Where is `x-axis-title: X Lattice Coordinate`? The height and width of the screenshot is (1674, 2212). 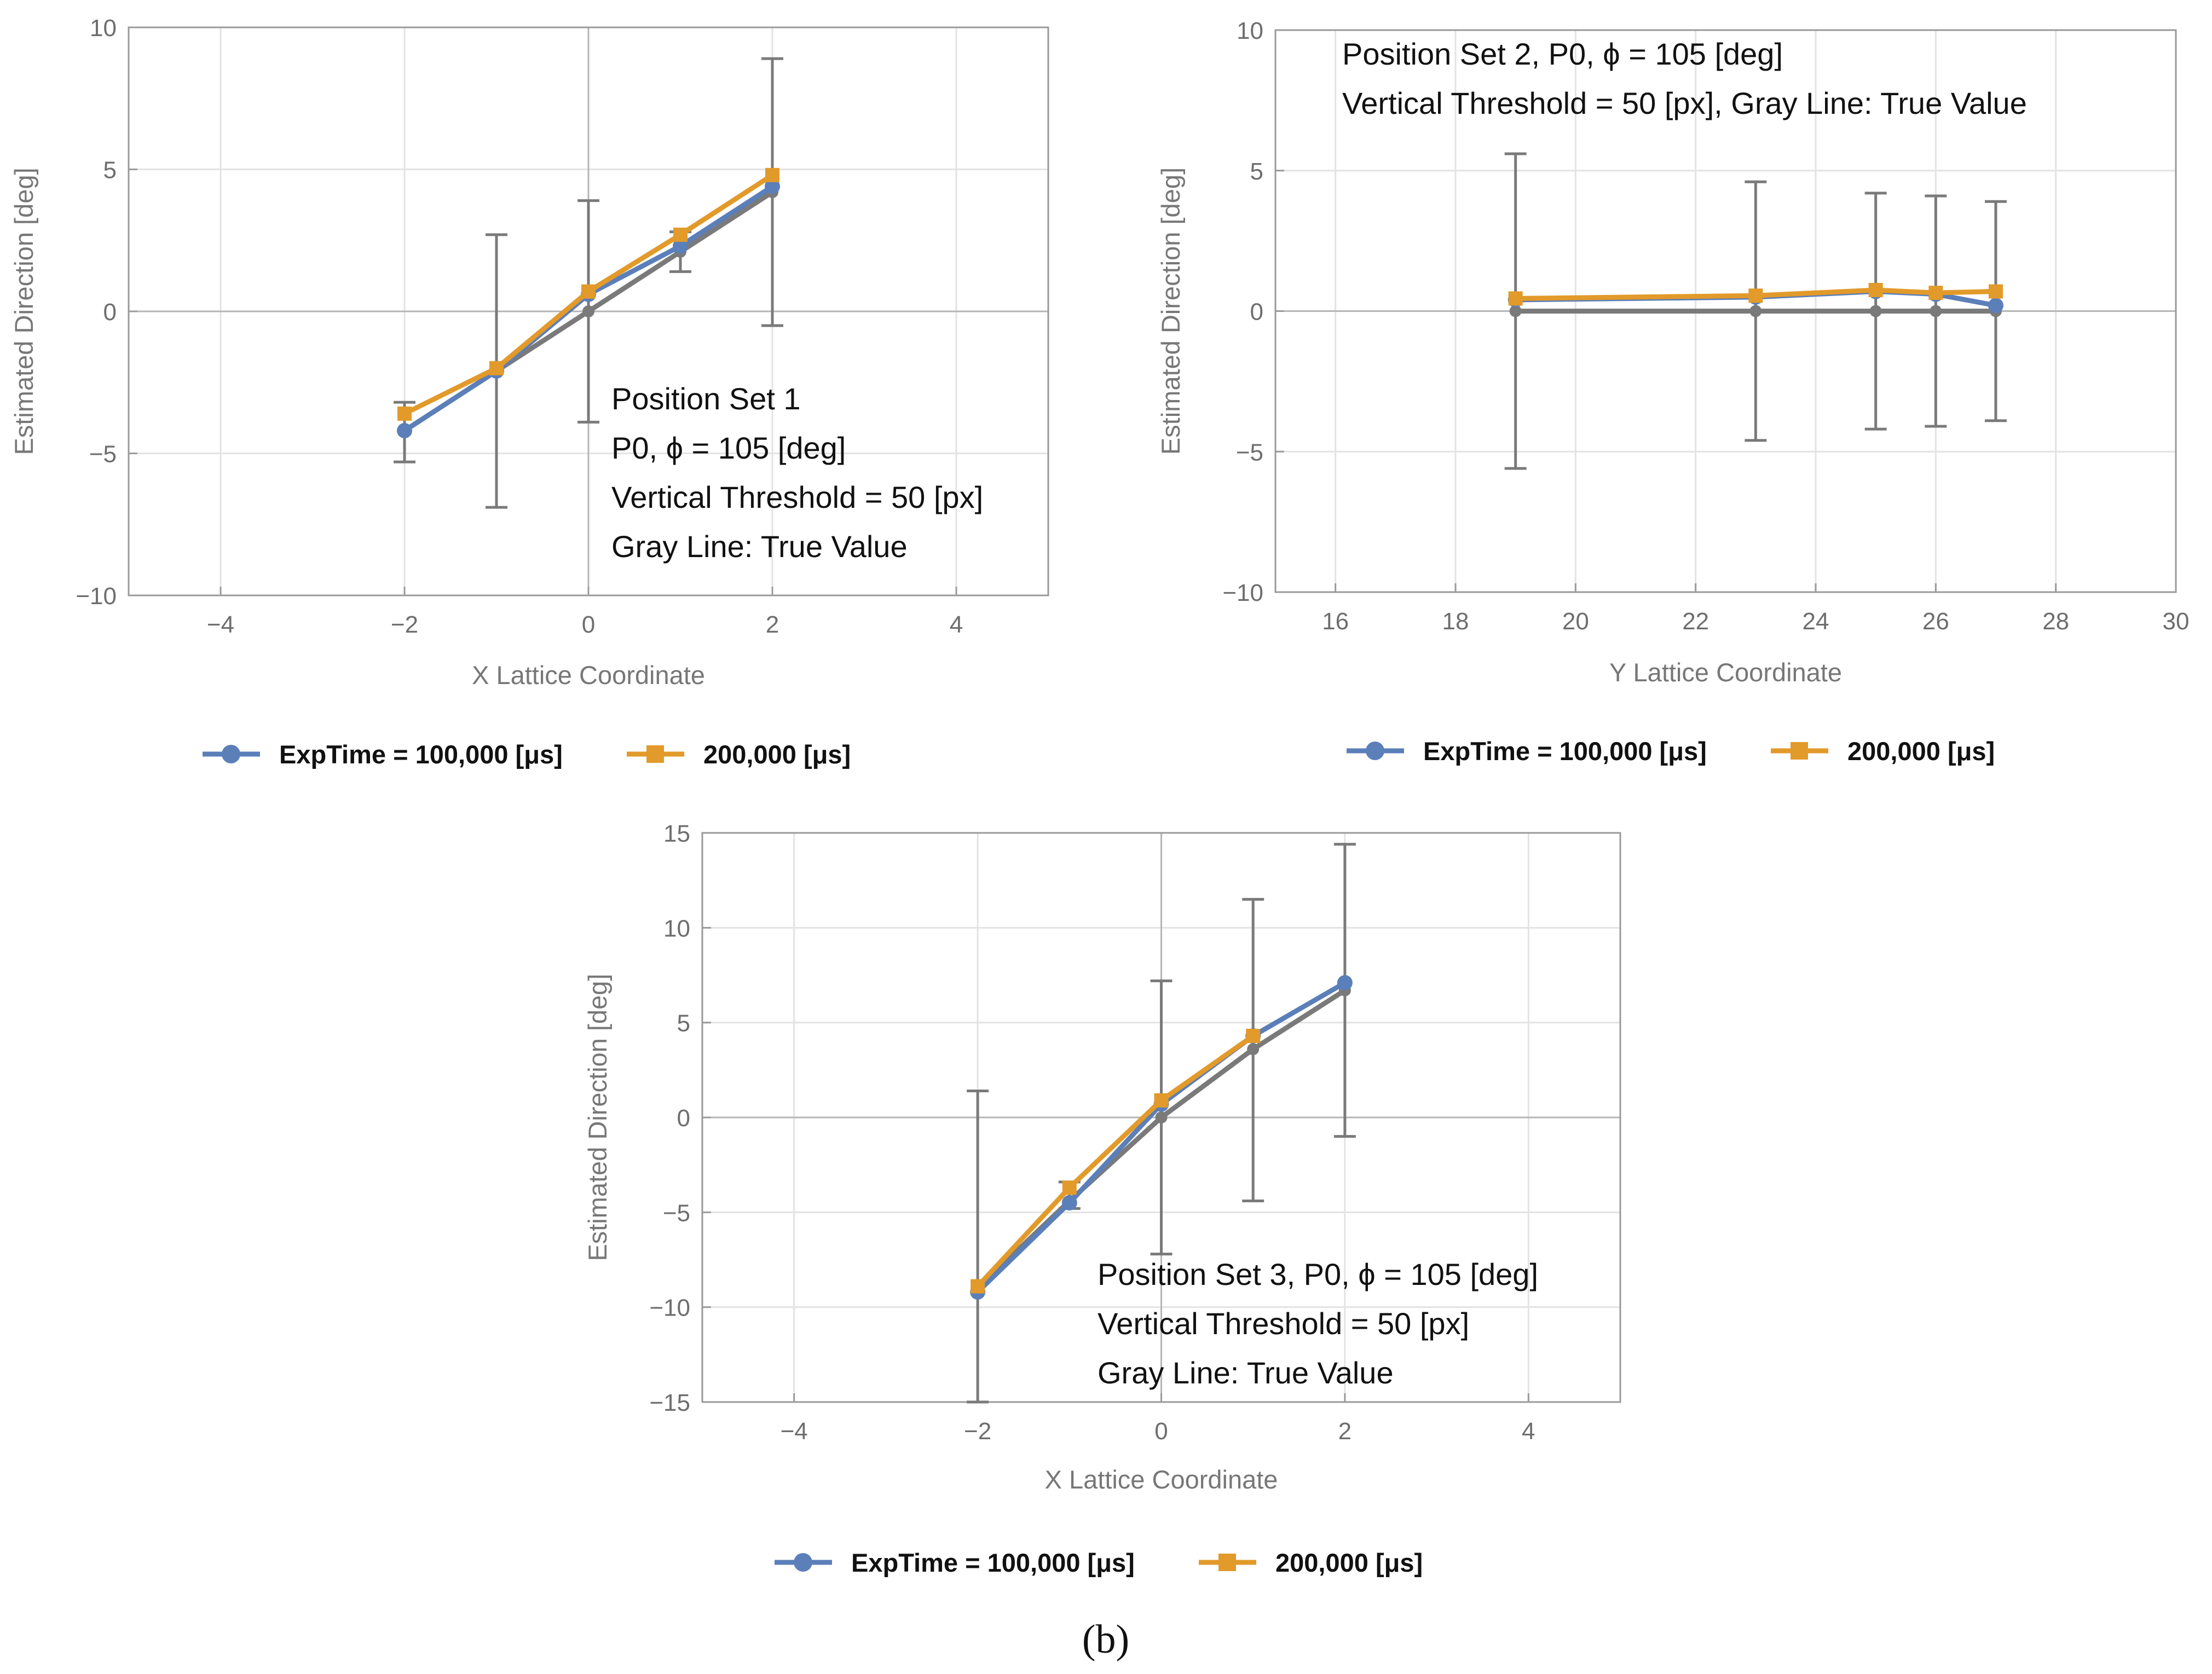
x-axis-title: X Lattice Coordinate is located at coordinates (588, 675).